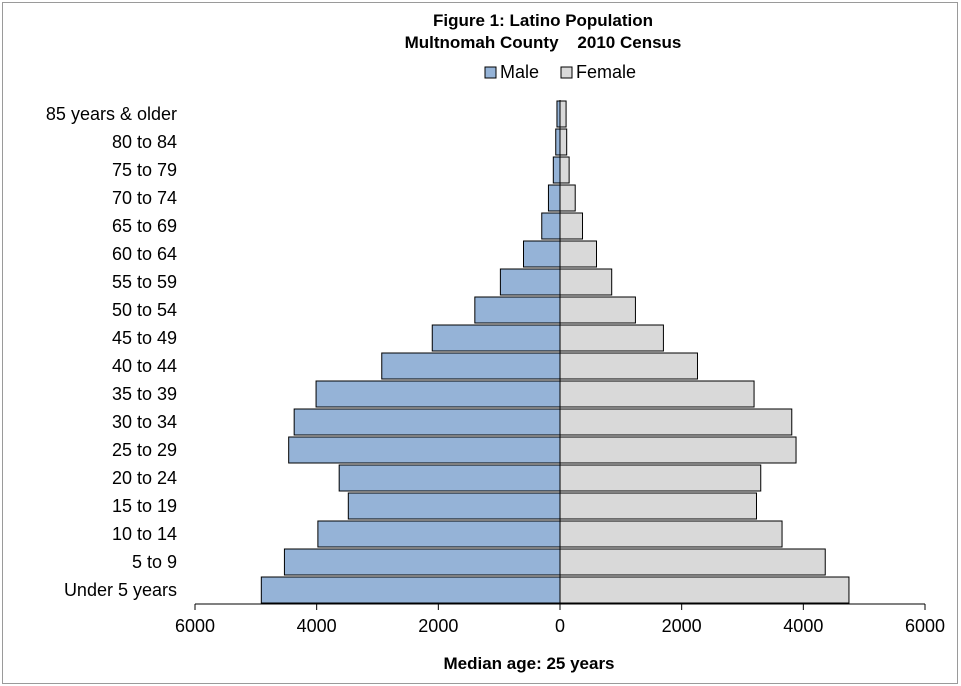  Describe the element at coordinates (144, 394) in the screenshot. I see `category-label-35-to-39: 35 to 39` at that location.